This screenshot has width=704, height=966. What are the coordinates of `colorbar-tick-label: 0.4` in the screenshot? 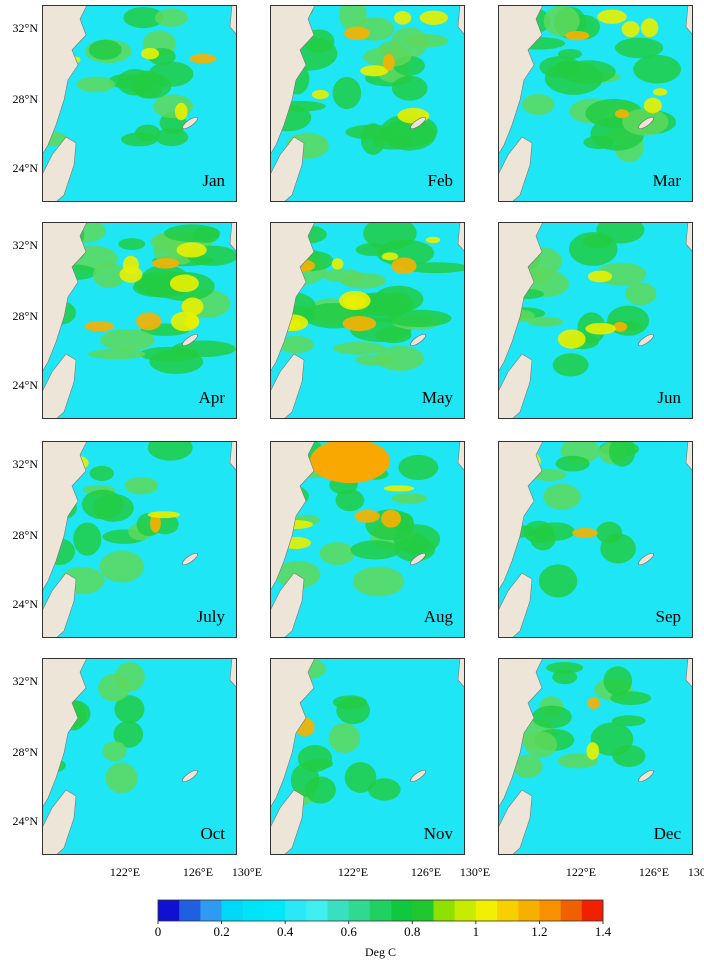 It's located at (285, 931).